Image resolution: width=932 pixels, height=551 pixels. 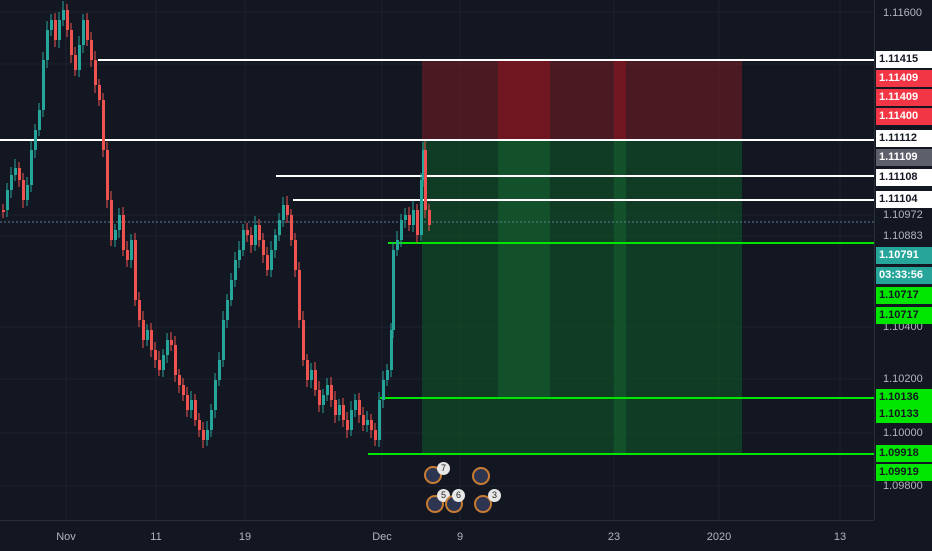 What do you see at coordinates (719, 537) in the screenshot?
I see `time-tick: 2020` at bounding box center [719, 537].